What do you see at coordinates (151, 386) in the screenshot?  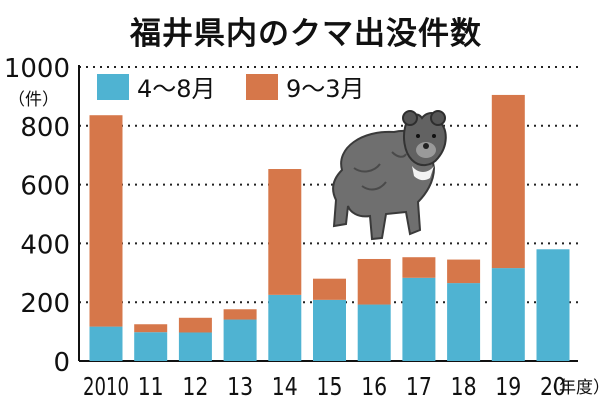 I see `x-tick-label: 11` at bounding box center [151, 386].